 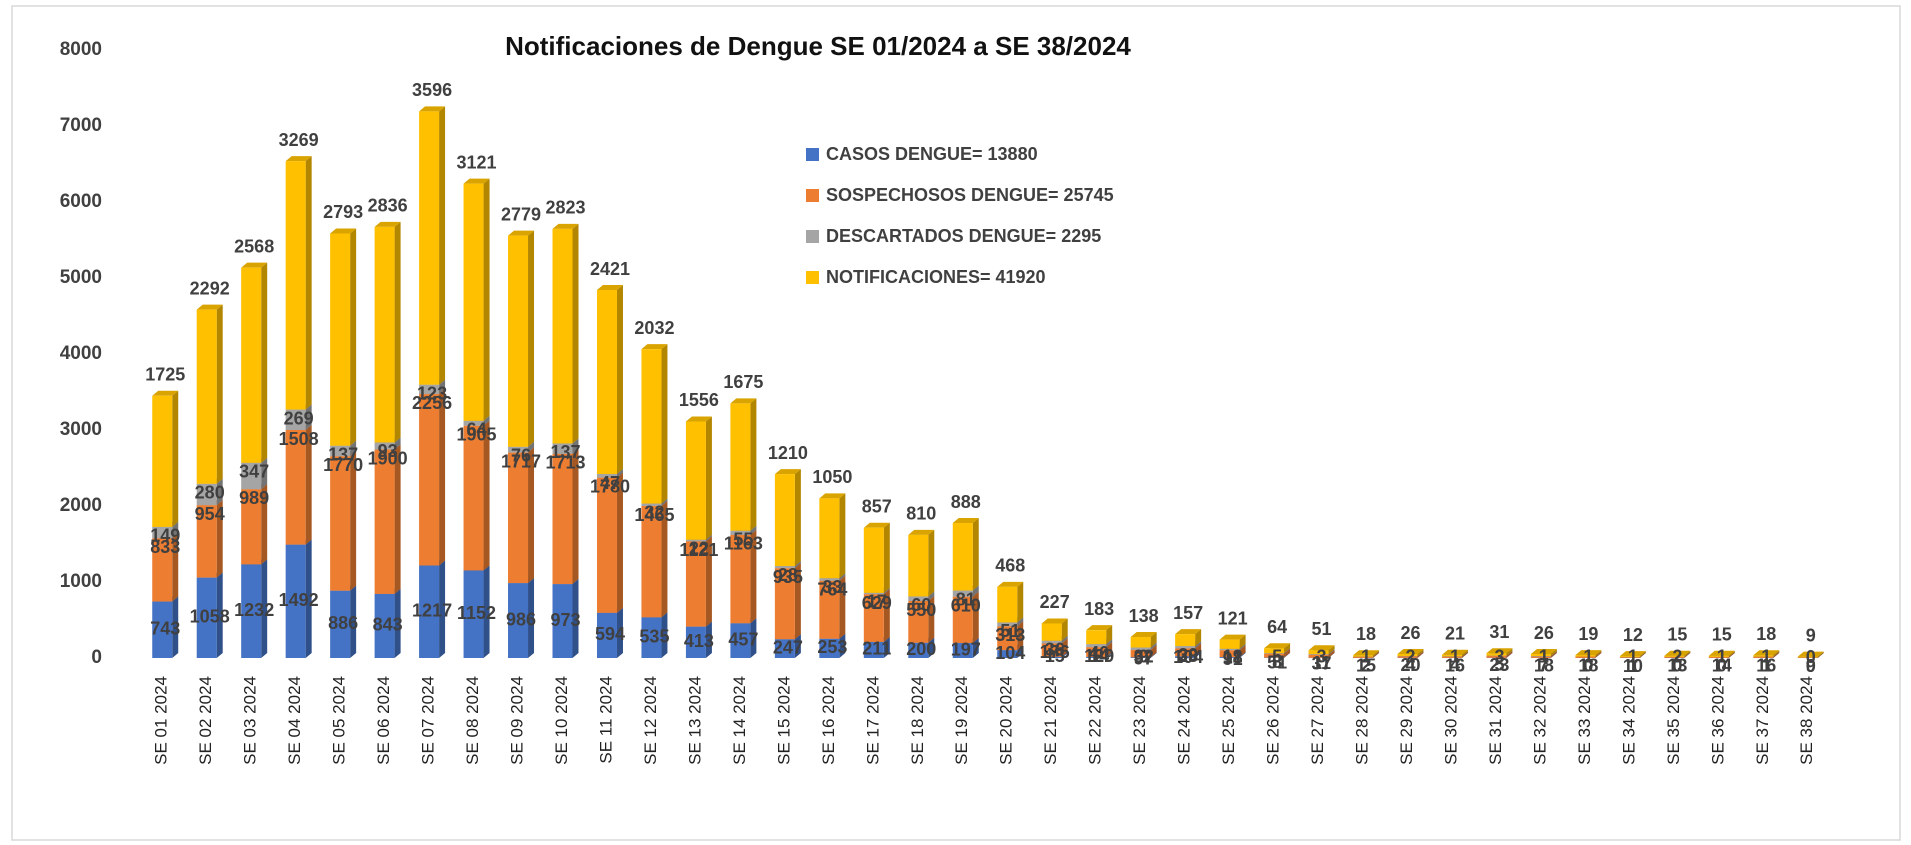 What do you see at coordinates (605, 720) in the screenshot?
I see `x-tick-label: SE 11 2024` at bounding box center [605, 720].